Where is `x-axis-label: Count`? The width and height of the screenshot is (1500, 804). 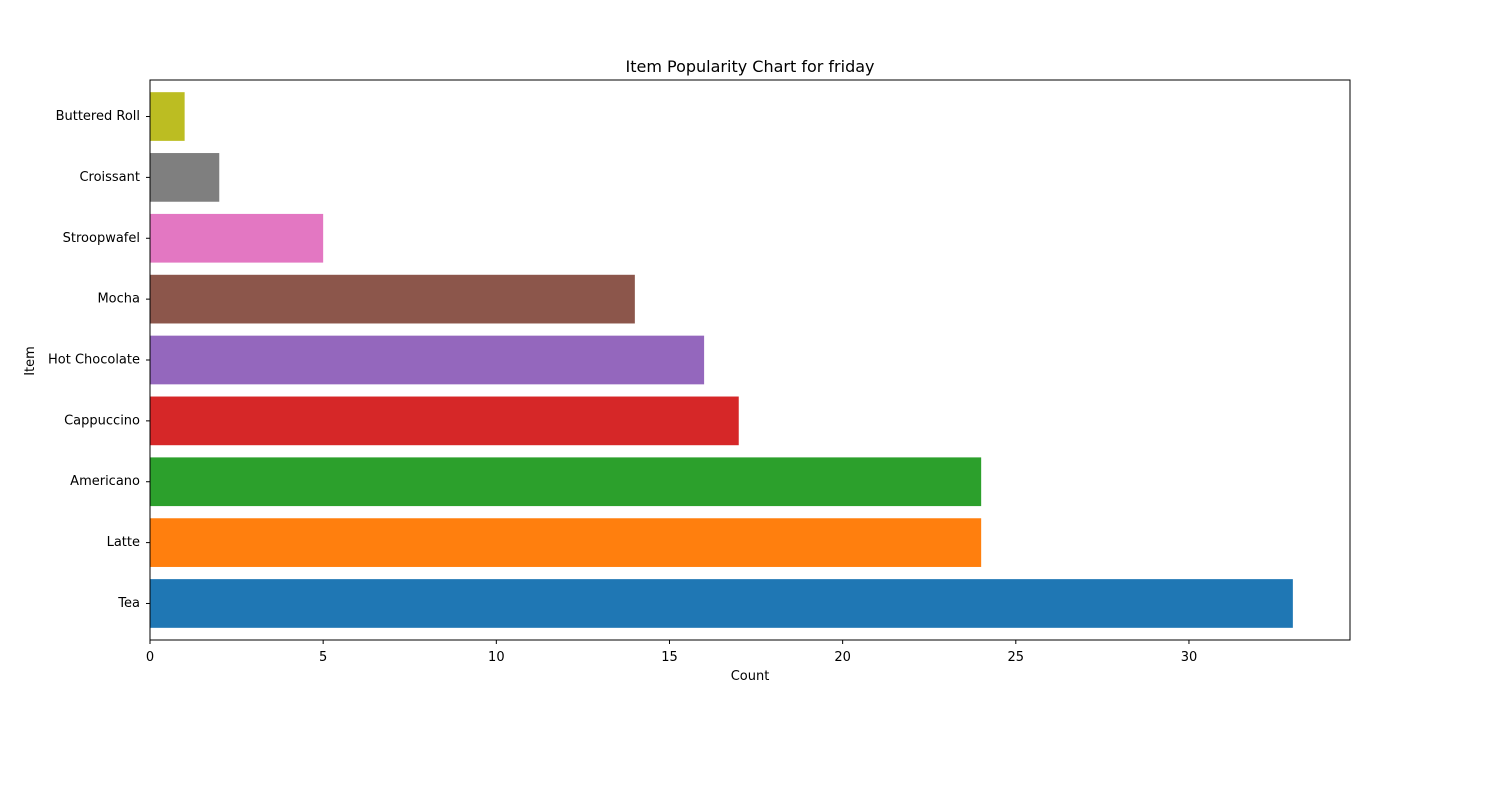
x-axis-label: Count is located at coordinates (750, 676).